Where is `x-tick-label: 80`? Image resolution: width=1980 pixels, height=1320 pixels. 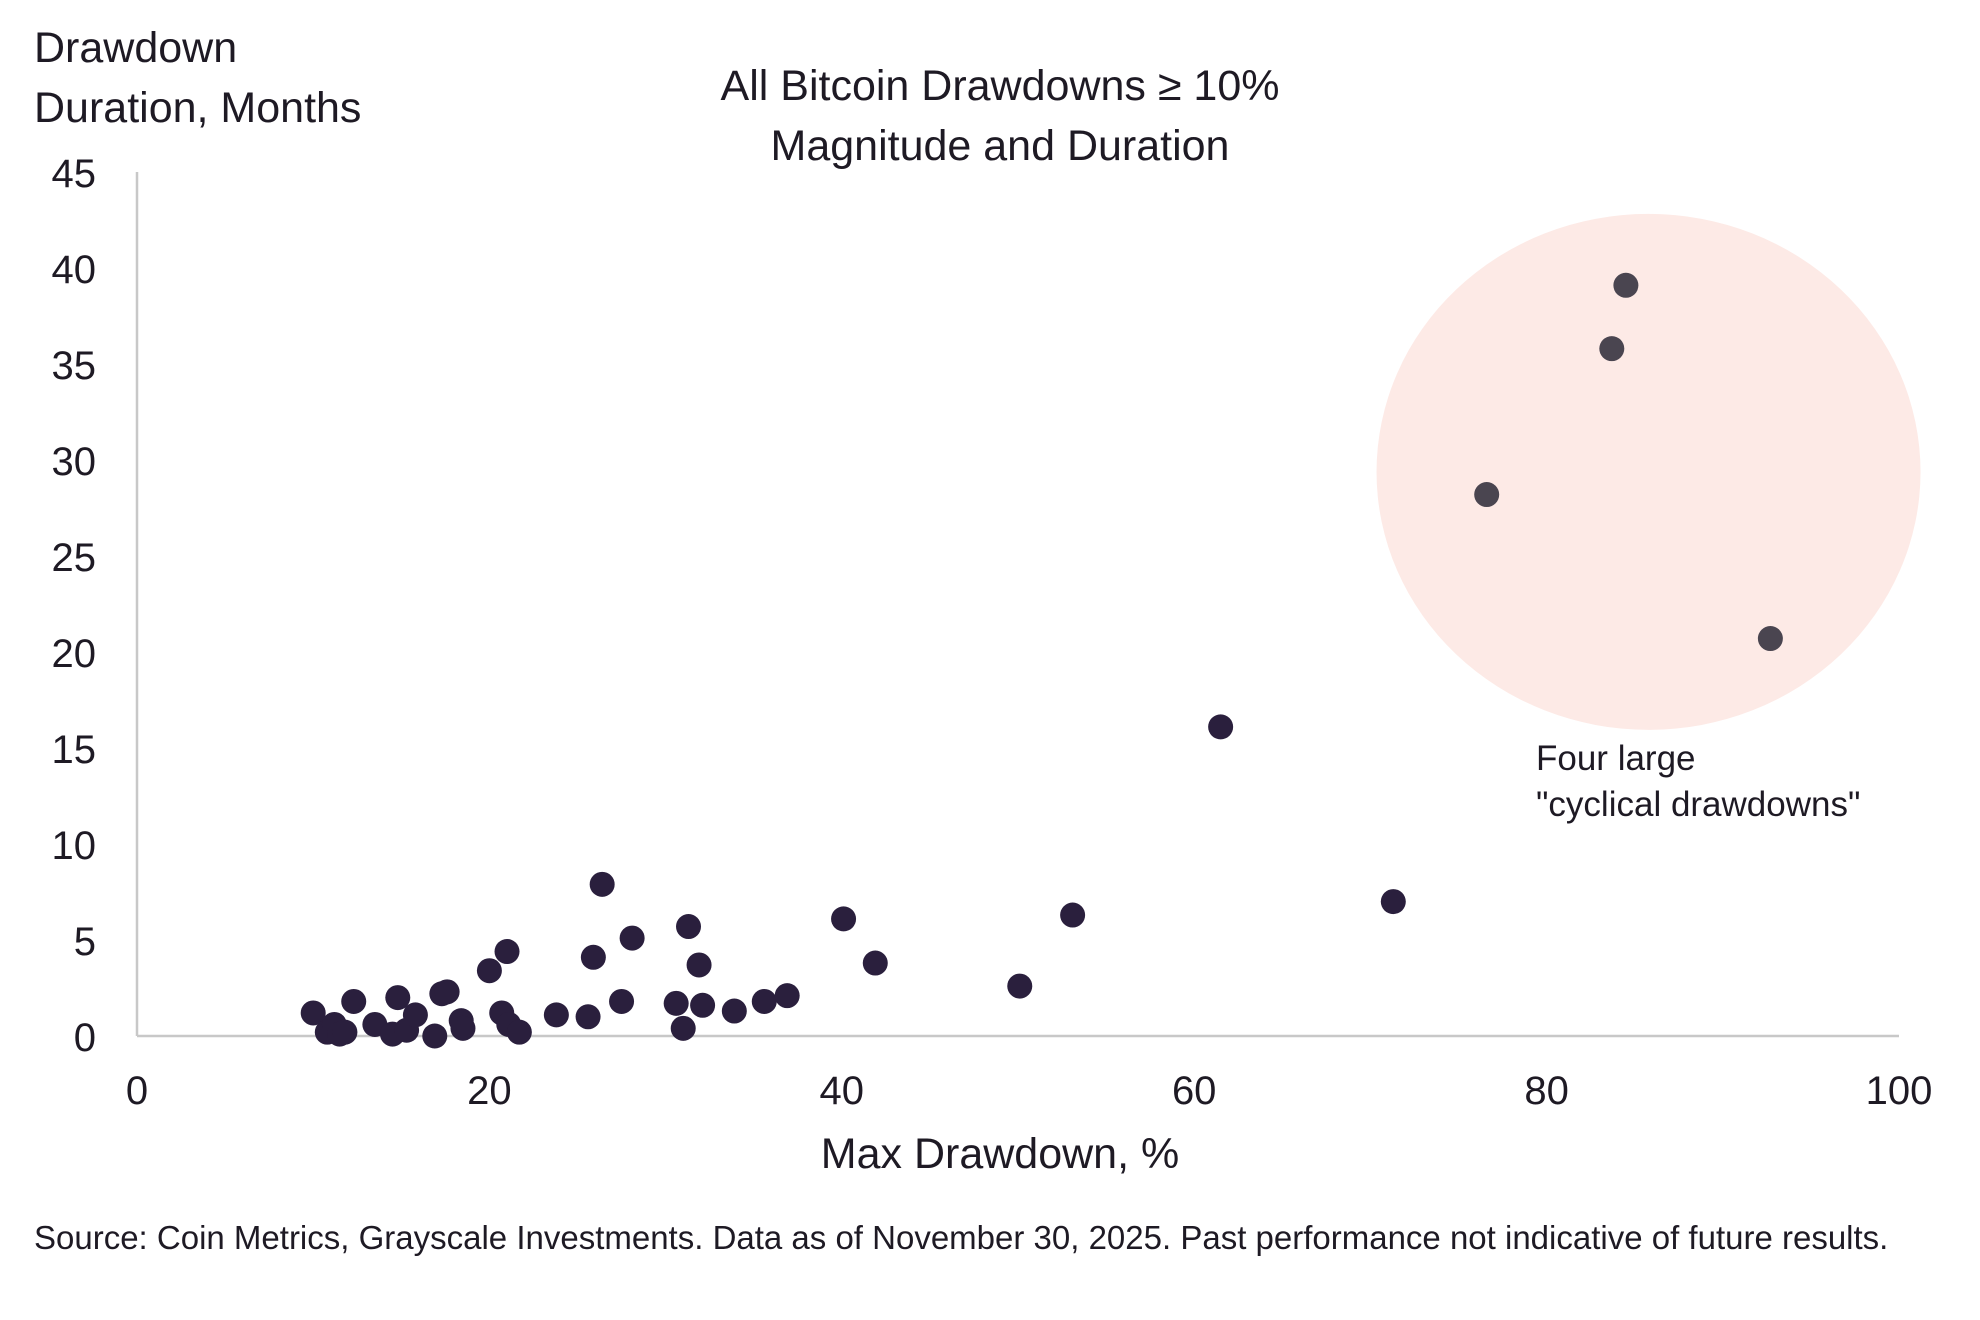
x-tick-label: 80 is located at coordinates (1546, 1091).